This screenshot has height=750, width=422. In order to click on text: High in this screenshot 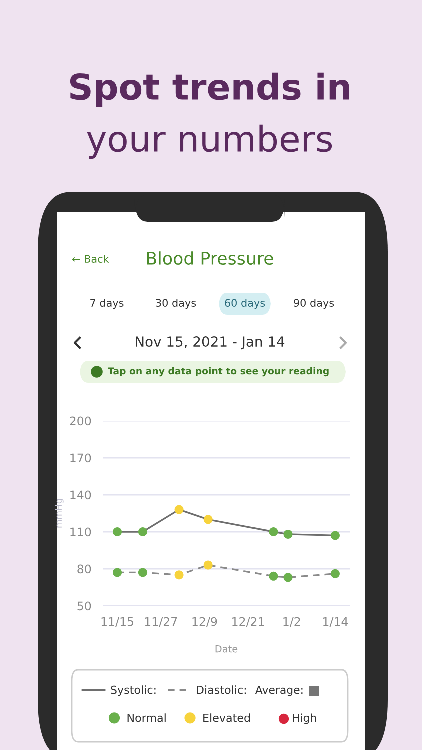, I will do `click(304, 719)`.